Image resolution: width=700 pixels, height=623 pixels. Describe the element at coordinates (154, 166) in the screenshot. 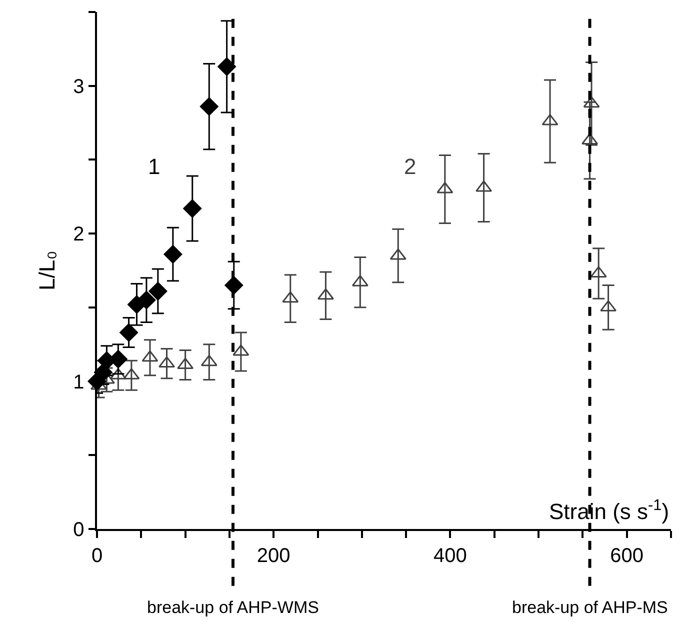

I see `series-label: 1` at that location.